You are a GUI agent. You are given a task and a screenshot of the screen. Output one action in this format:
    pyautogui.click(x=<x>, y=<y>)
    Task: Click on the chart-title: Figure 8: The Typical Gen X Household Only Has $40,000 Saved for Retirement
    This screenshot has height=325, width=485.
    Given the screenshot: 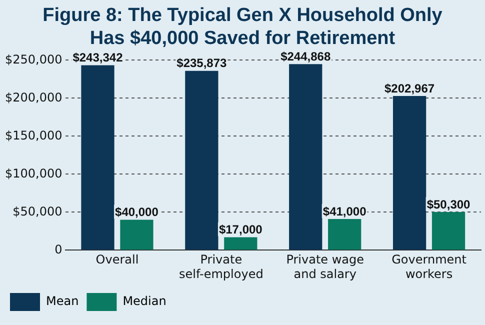 What is the action you would take?
    pyautogui.click(x=243, y=27)
    